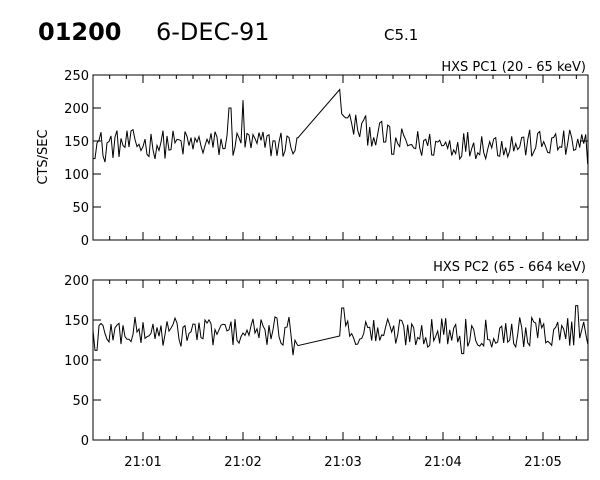 The height and width of the screenshot is (480, 600). What do you see at coordinates (513, 67) in the screenshot?
I see `panel-title-pc1: HXS PC1 (20 - 65 keV)` at bounding box center [513, 67].